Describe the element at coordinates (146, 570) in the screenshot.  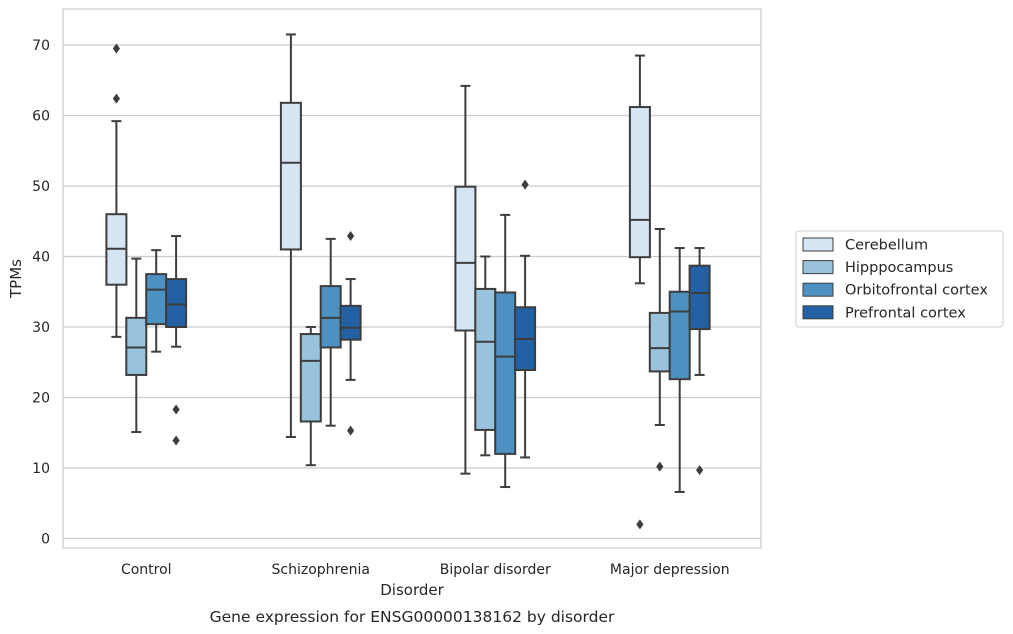
I see `x-tick-label: Control` at that location.